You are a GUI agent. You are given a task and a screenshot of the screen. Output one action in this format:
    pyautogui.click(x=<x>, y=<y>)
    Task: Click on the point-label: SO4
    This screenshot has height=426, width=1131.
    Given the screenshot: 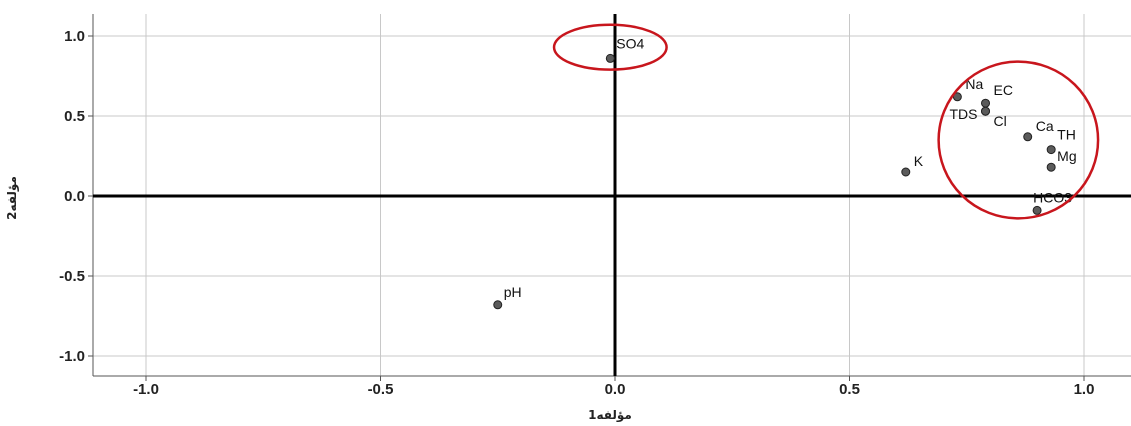 What is the action you would take?
    pyautogui.click(x=630, y=43)
    